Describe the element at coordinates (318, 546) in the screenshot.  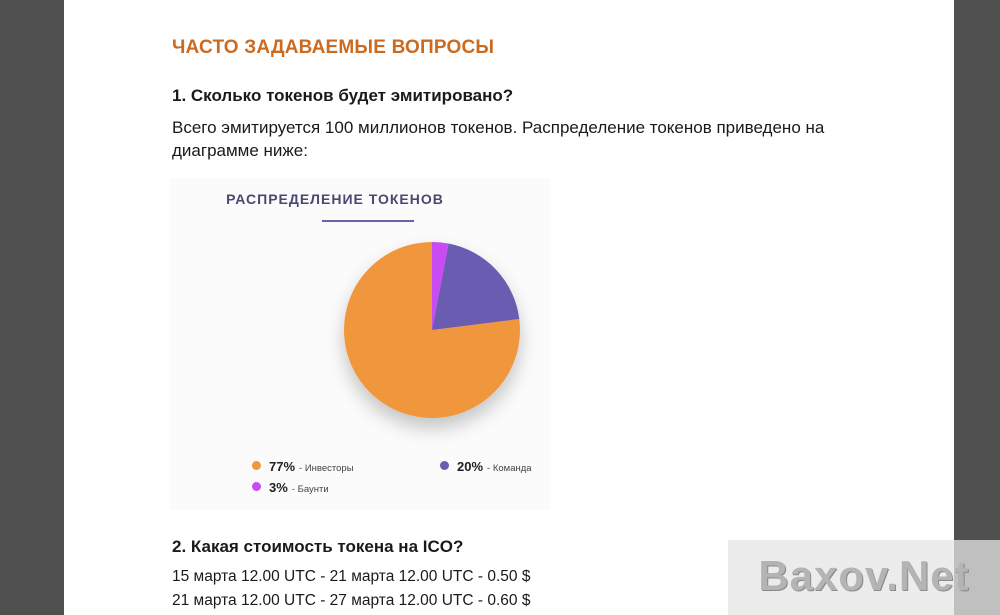
I see `question-2: 2. Какая стоимость токена на ICO?` at that location.